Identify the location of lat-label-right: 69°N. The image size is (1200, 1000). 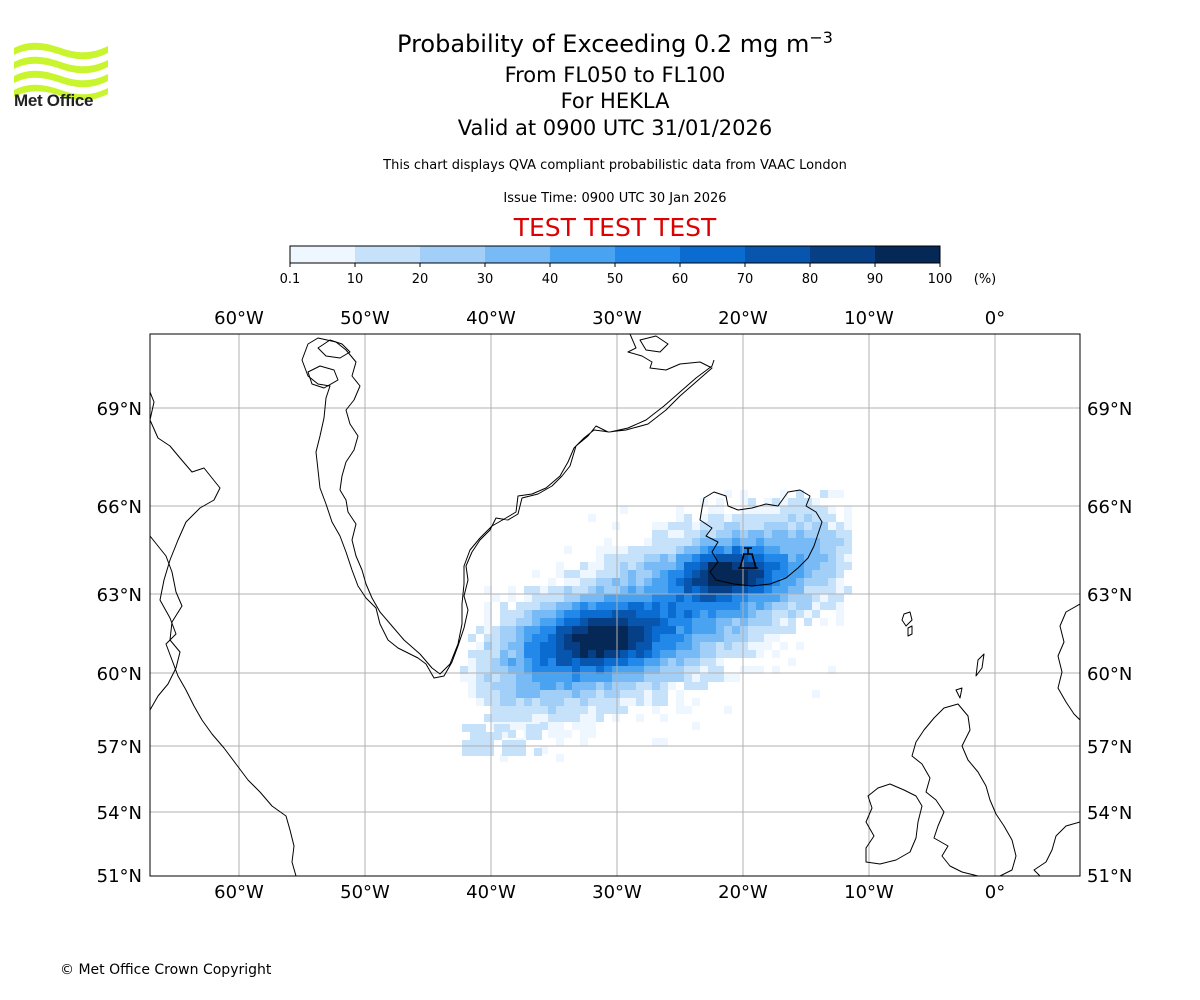
(1109, 409).